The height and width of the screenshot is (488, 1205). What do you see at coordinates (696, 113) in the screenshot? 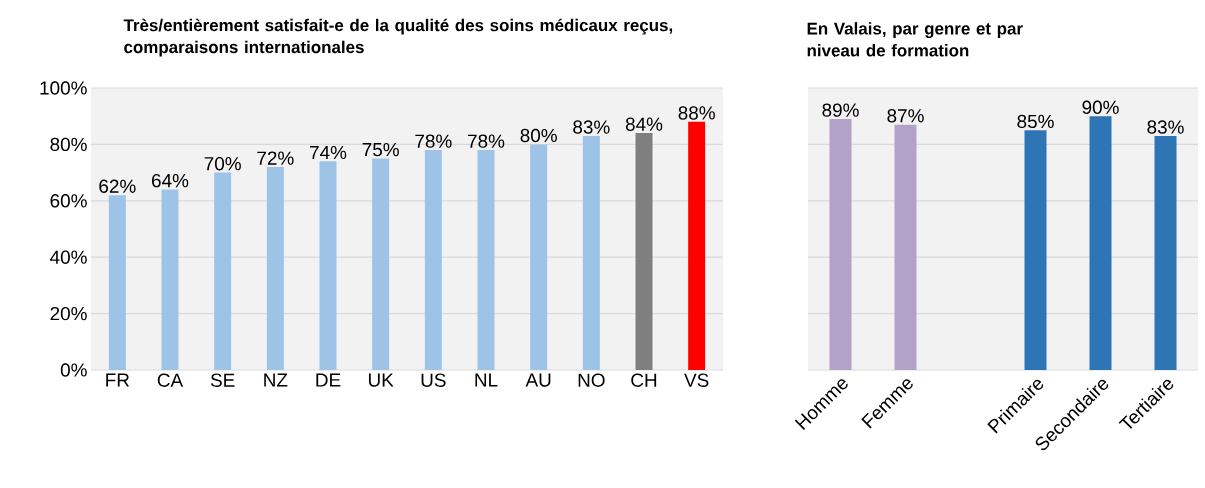
I see `data-label: 88%` at bounding box center [696, 113].